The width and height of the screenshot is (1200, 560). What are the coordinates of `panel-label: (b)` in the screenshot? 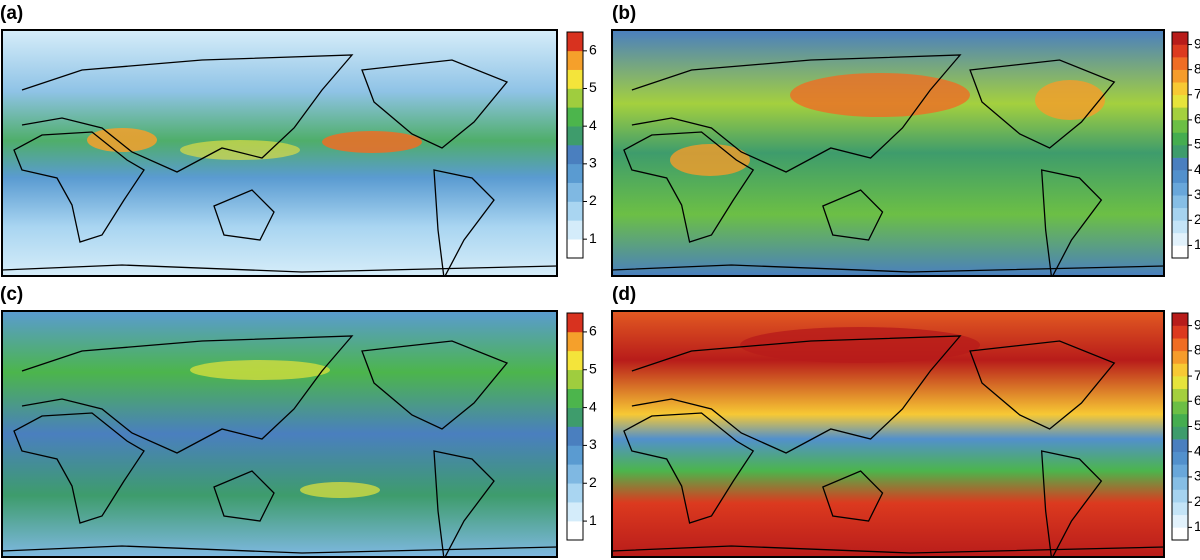 It's located at (624, 13).